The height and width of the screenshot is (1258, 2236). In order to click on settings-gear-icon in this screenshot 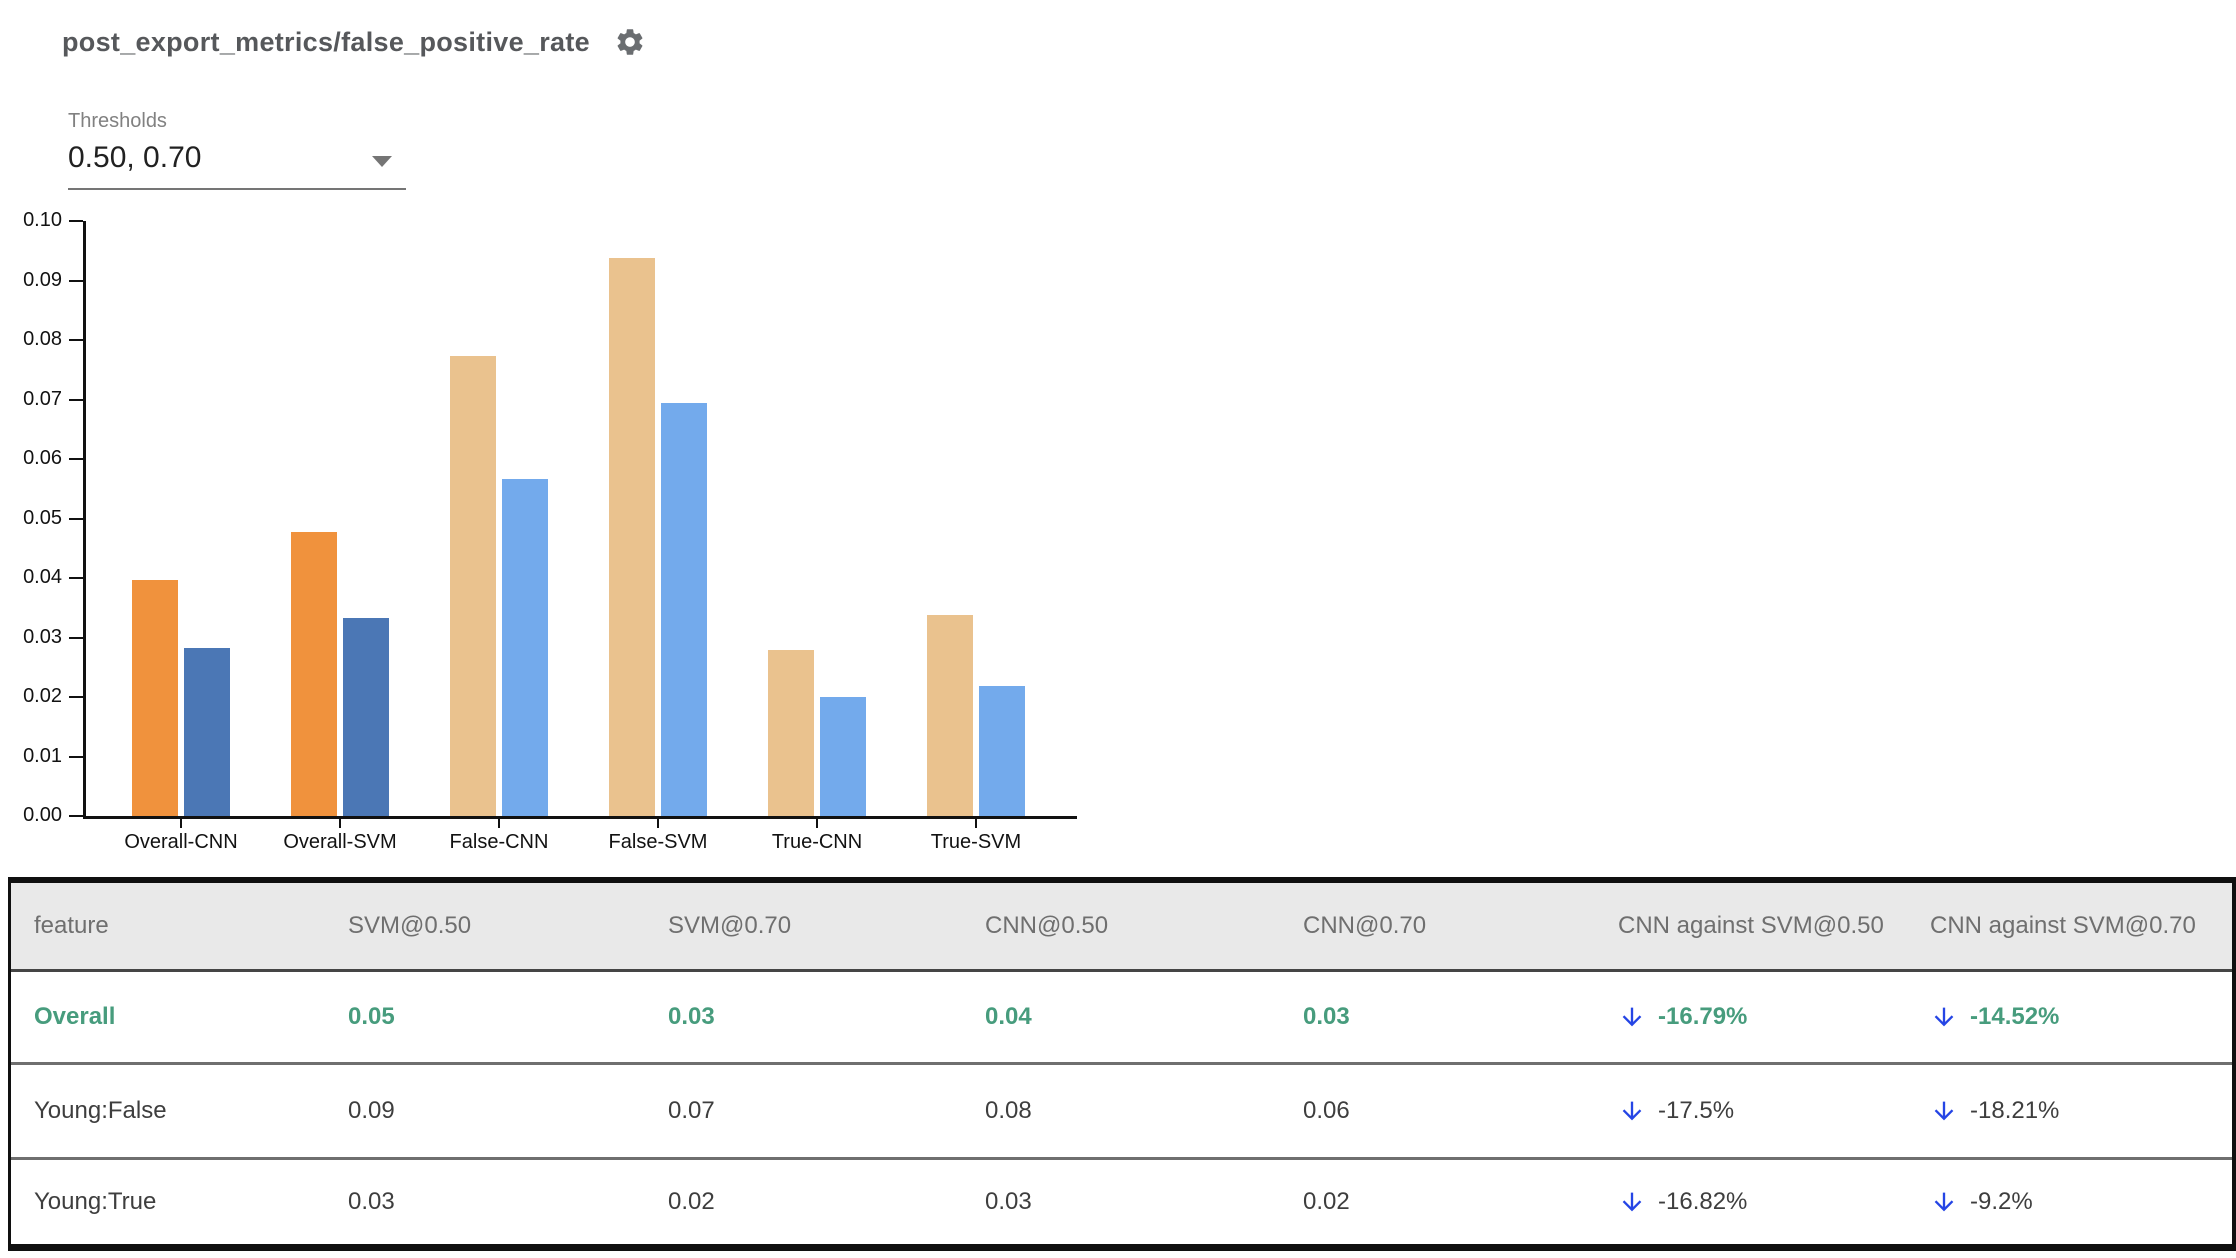, I will do `click(630, 42)`.